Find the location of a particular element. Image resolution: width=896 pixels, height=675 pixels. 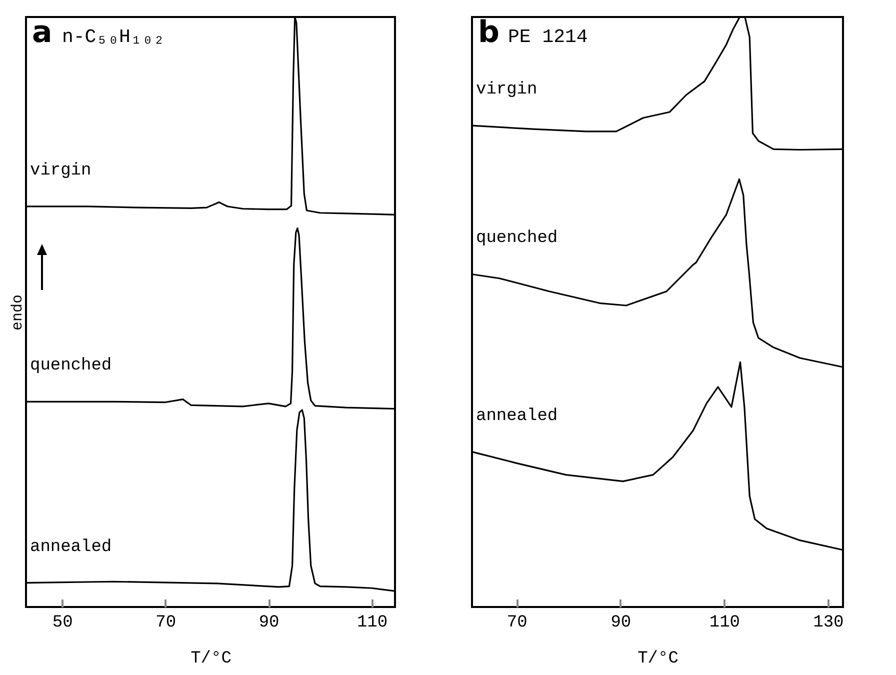

chart-title: b is located at coordinates (489, 32).